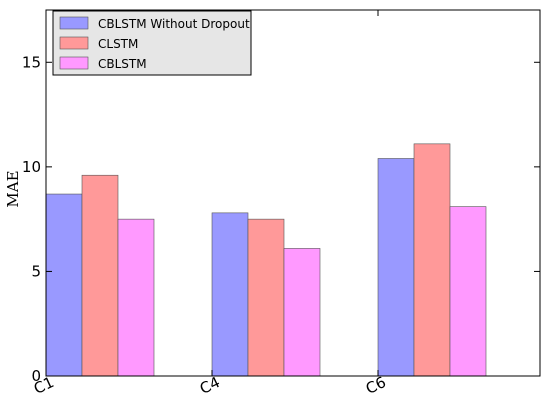  I want to click on y-tick-label: 0, so click(36, 376).